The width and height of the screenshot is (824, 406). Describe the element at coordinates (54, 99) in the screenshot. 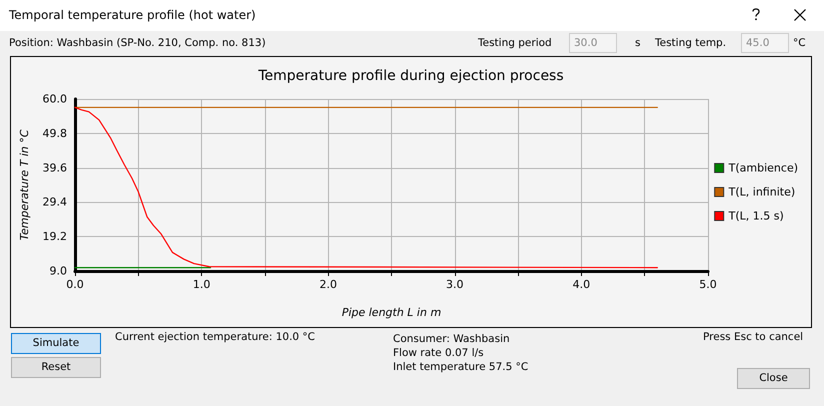

I see `y-tick-label: 60.0` at that location.